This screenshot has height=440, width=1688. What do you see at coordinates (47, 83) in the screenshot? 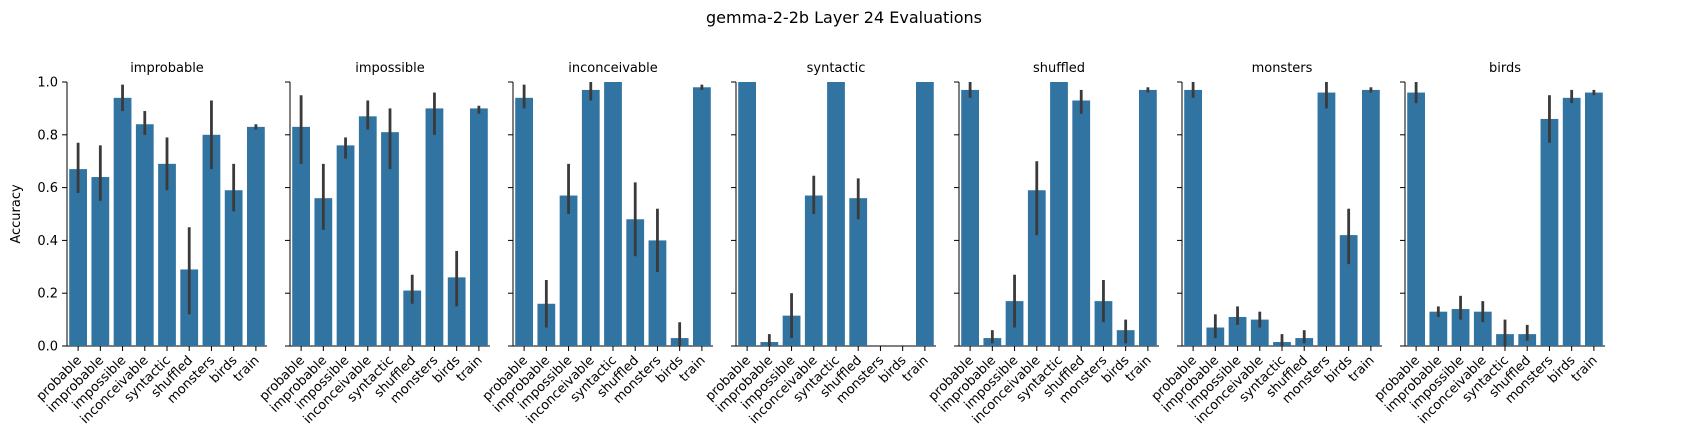
I see `y-tick-label: 1.0` at bounding box center [47, 83].